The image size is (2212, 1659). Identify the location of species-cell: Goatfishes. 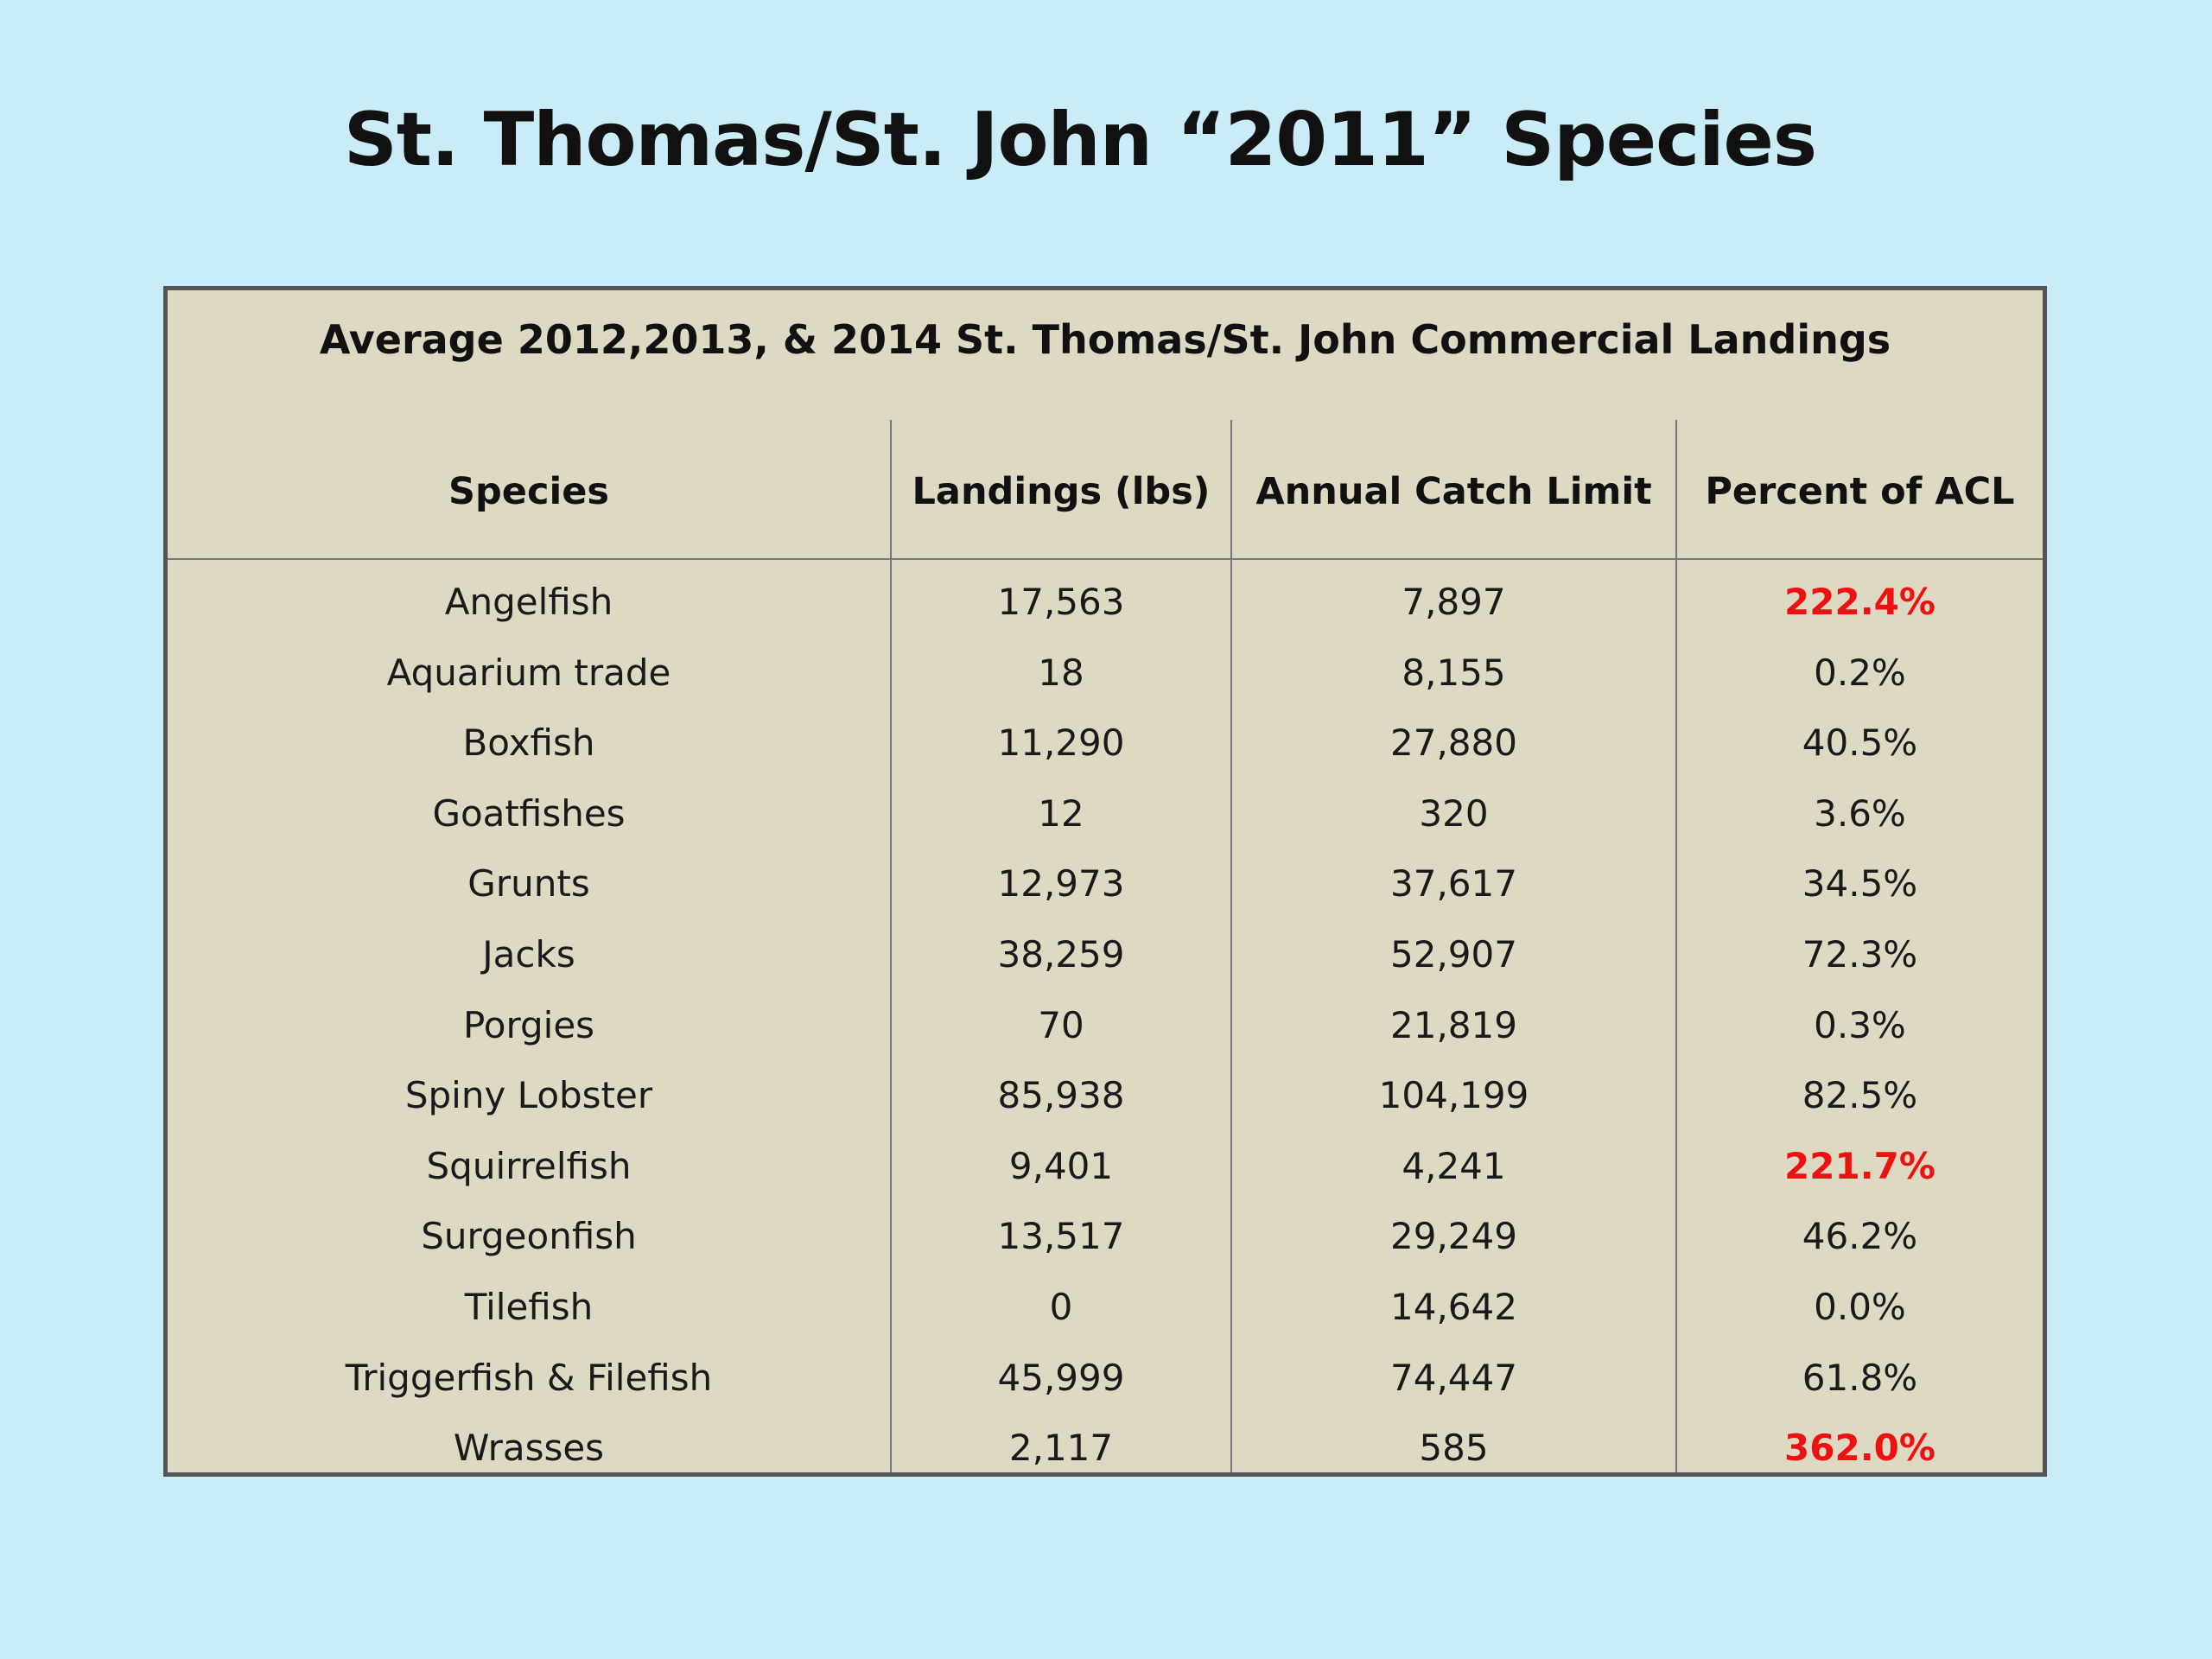
(529, 813).